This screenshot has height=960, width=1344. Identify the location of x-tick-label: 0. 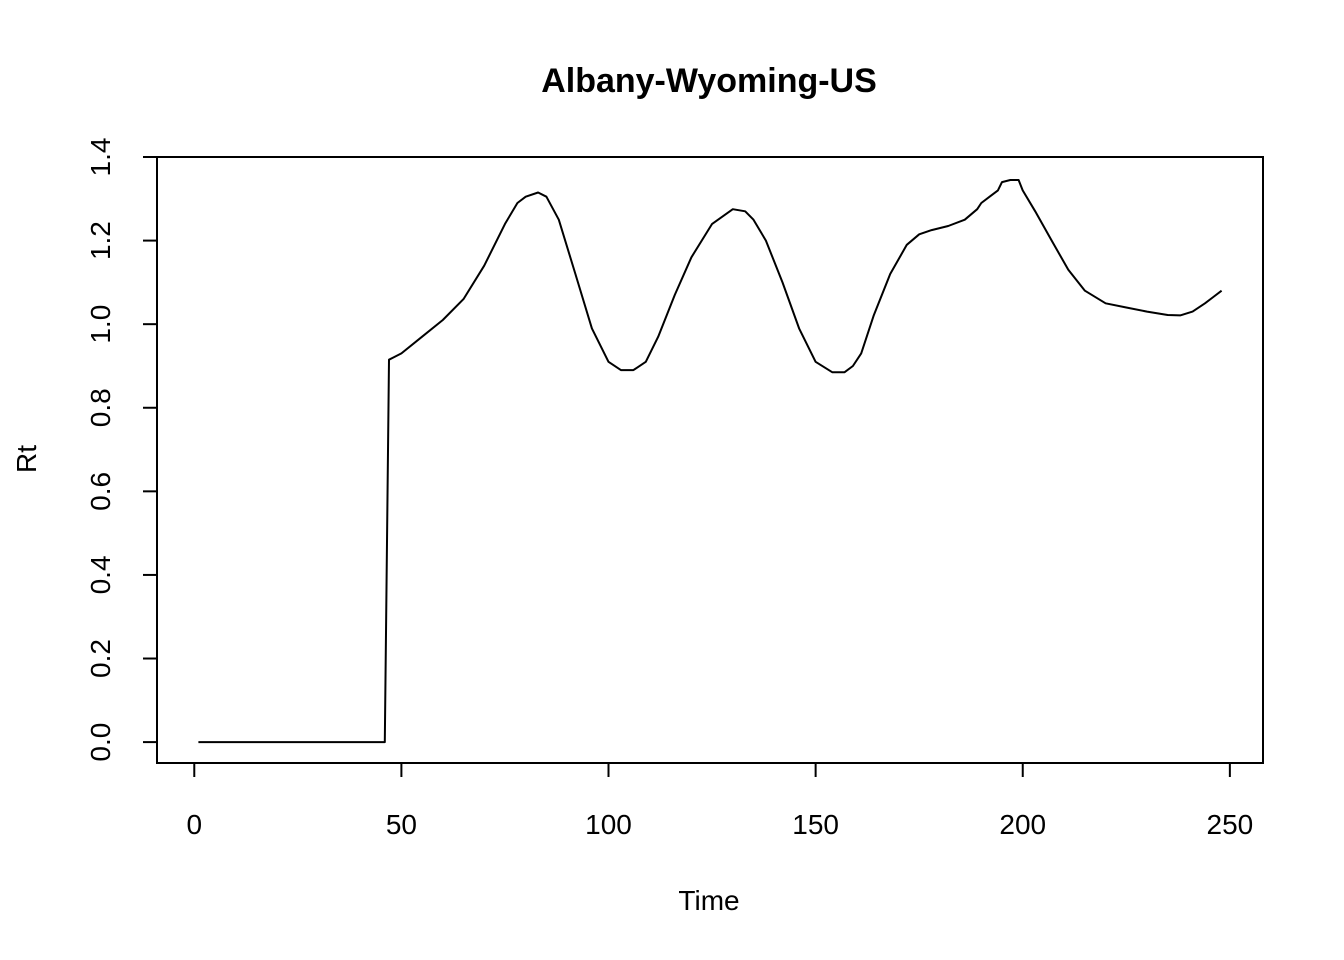
(194, 824).